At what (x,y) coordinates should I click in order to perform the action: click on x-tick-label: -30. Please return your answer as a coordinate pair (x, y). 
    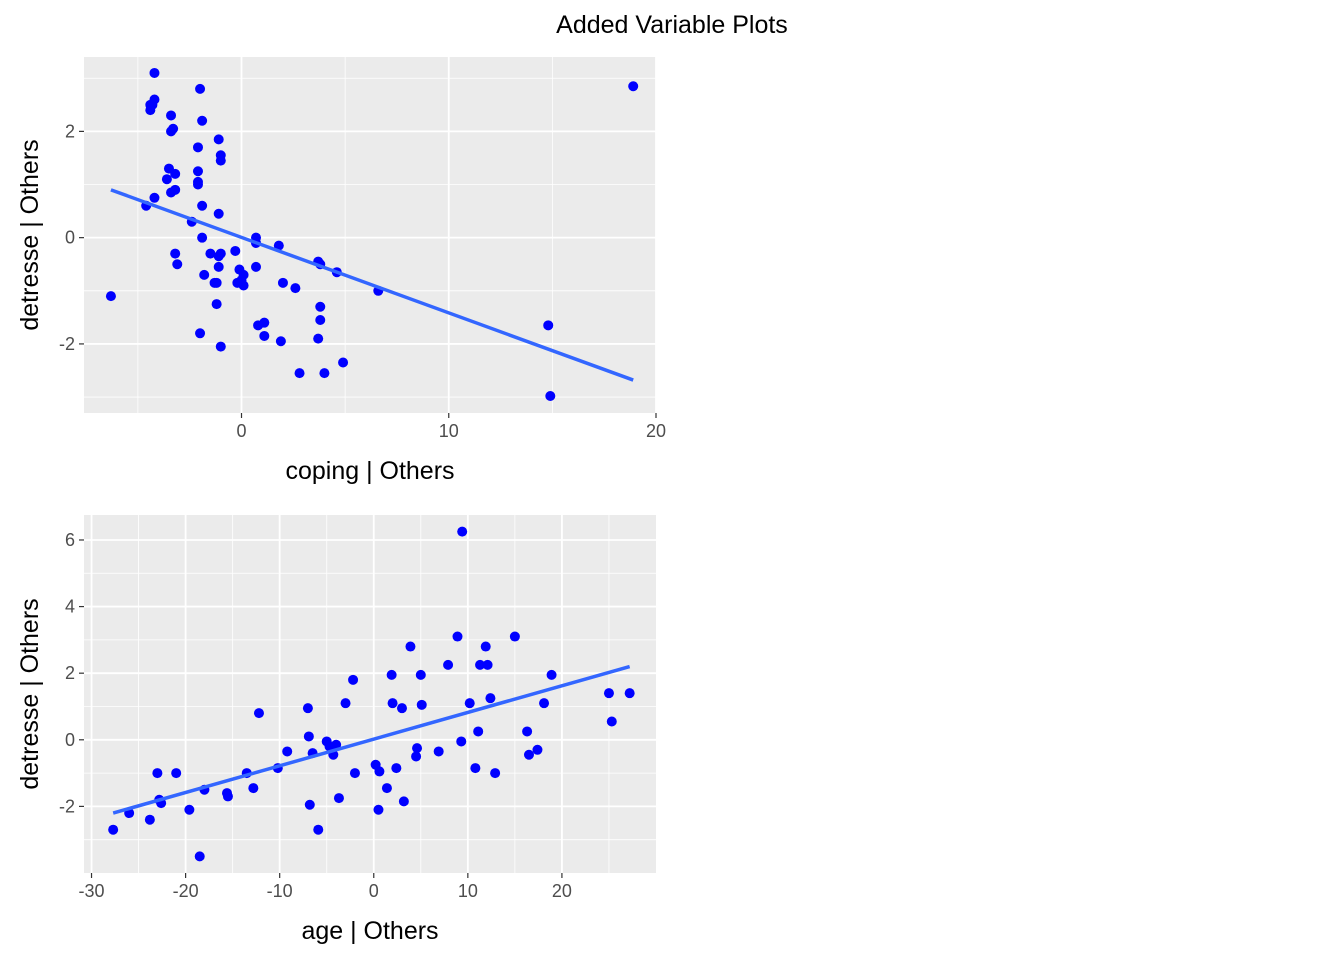
    Looking at the image, I should click on (92, 891).